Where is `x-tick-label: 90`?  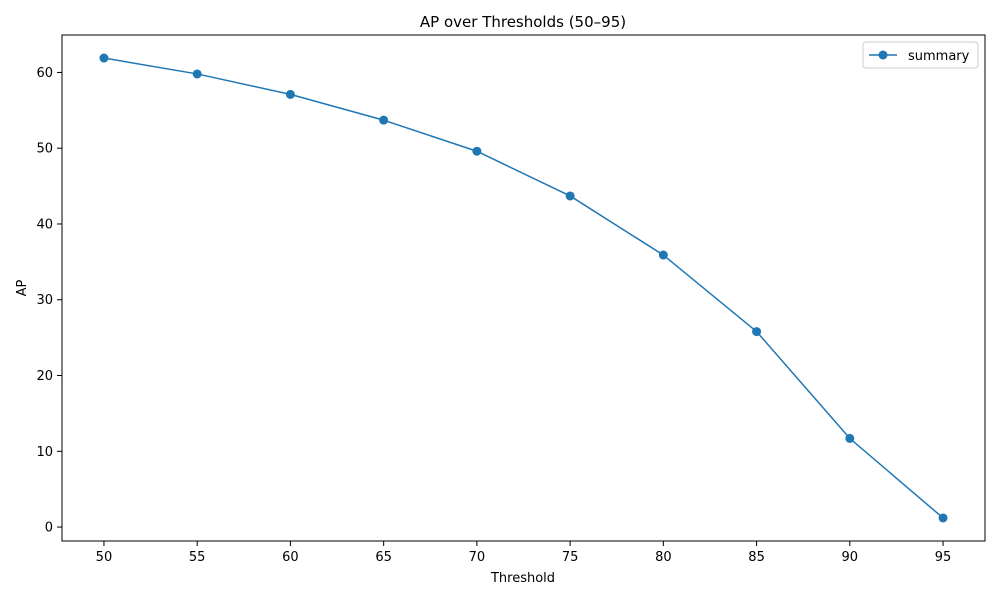
x-tick-label: 90 is located at coordinates (850, 557).